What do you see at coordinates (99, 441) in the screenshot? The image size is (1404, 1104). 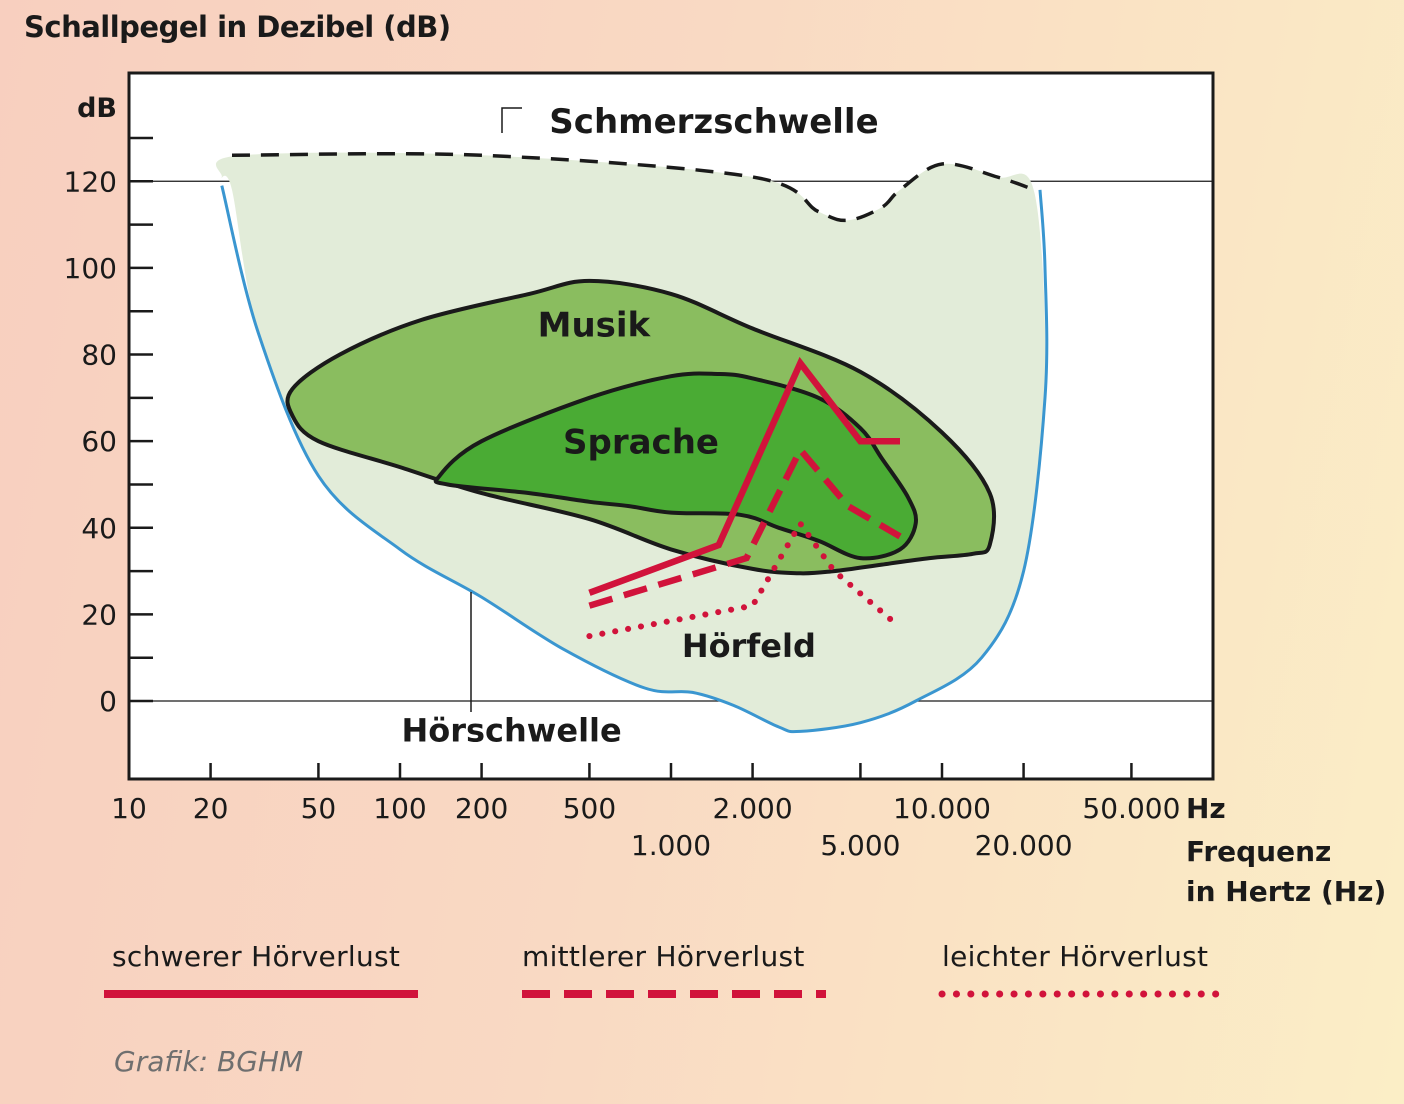 I see `y-tick-label: 60` at bounding box center [99, 441].